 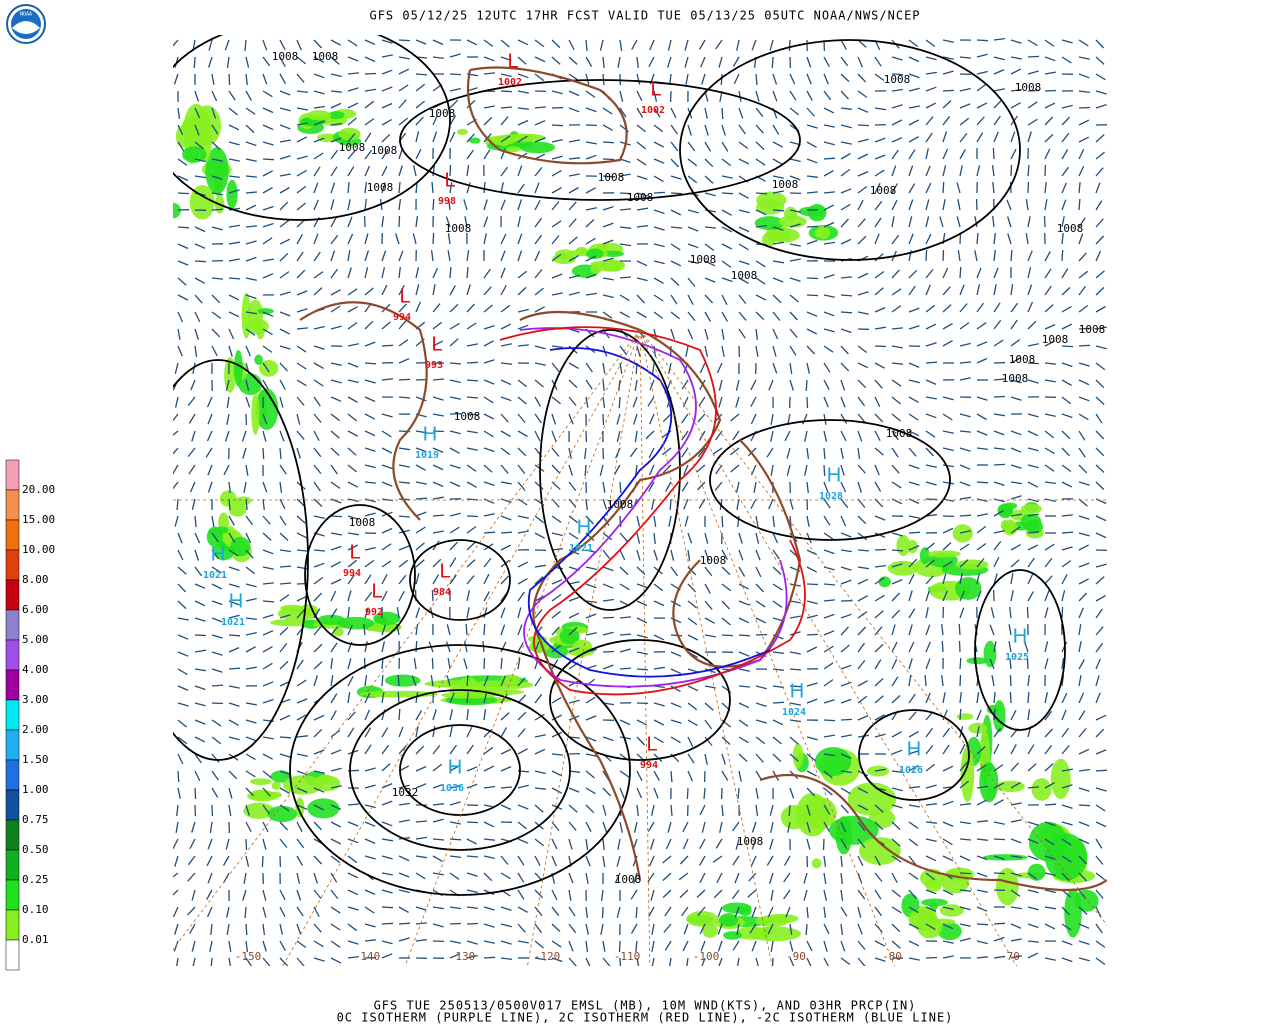 I want to click on isobar, so click(x=460, y=580).